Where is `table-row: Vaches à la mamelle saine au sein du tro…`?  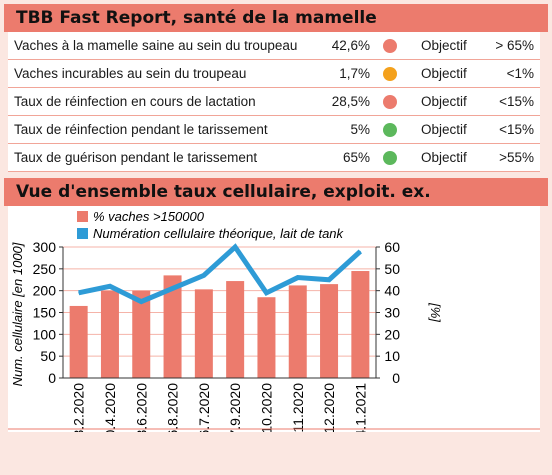 table-row: Vaches à la mamelle saine au sein du tro… is located at coordinates (274, 46).